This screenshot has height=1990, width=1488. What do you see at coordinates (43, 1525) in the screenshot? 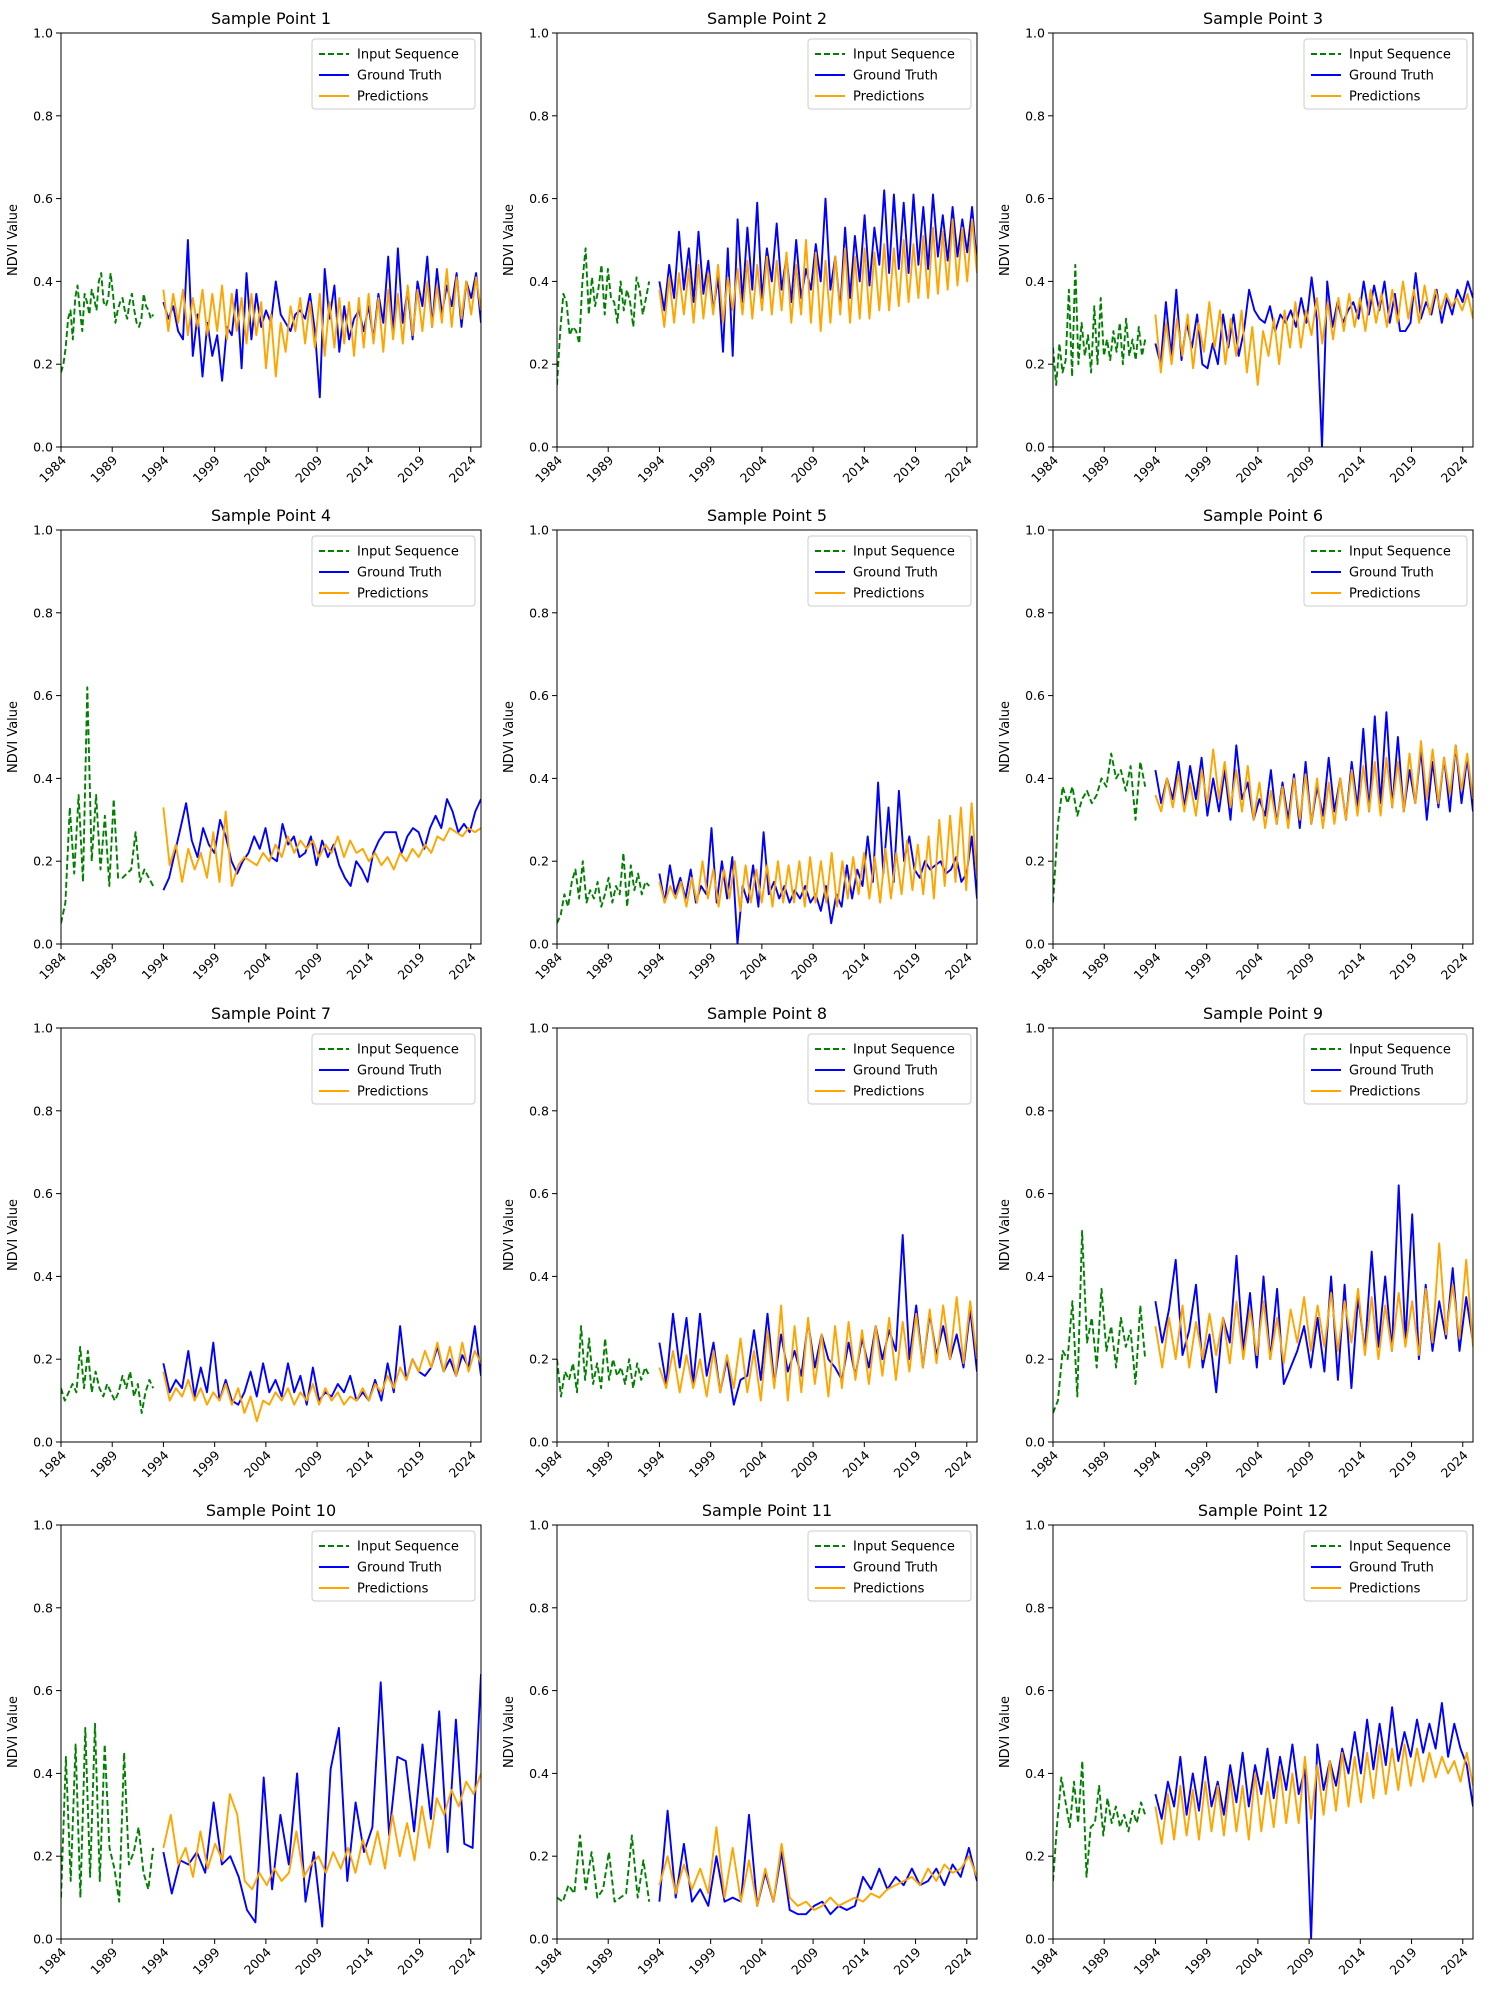
I see `y-tick-label: 1.0` at bounding box center [43, 1525].